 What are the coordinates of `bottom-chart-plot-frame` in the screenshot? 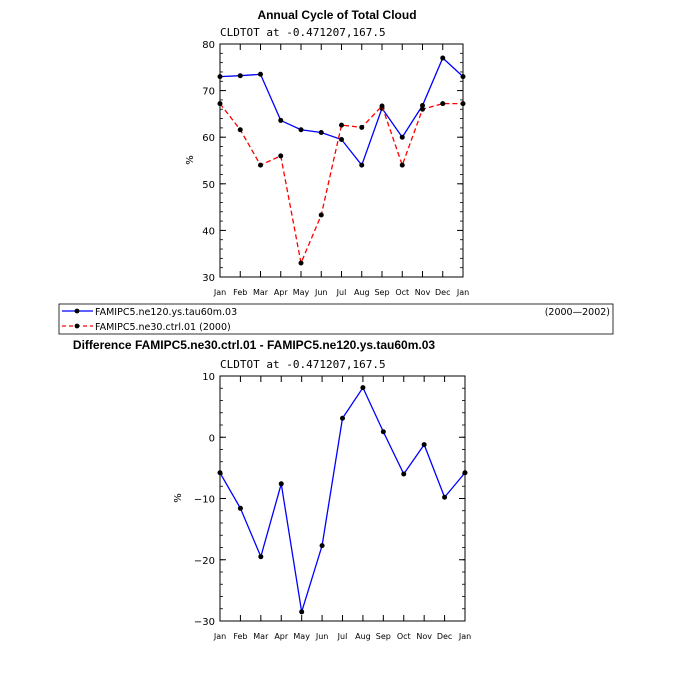 It's located at (342, 498).